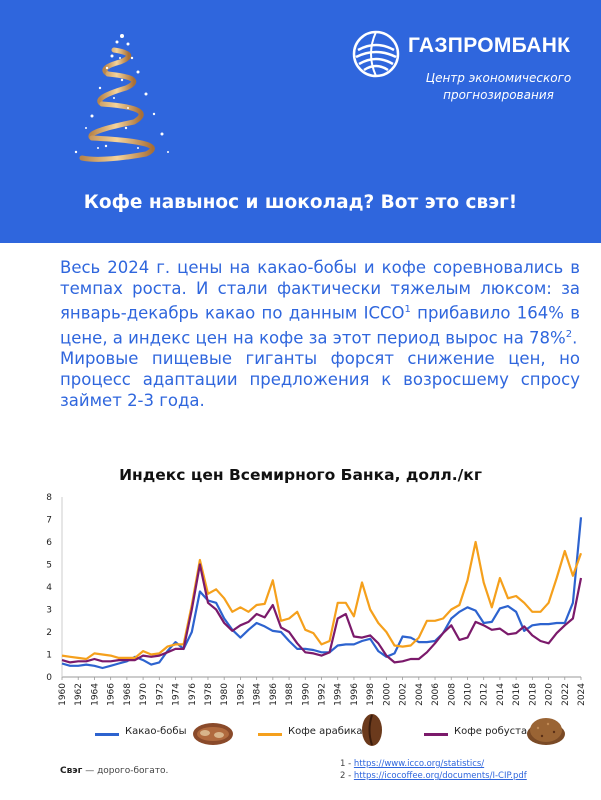  I want to click on glossary-definition: — дорого-богато., so click(125, 771).